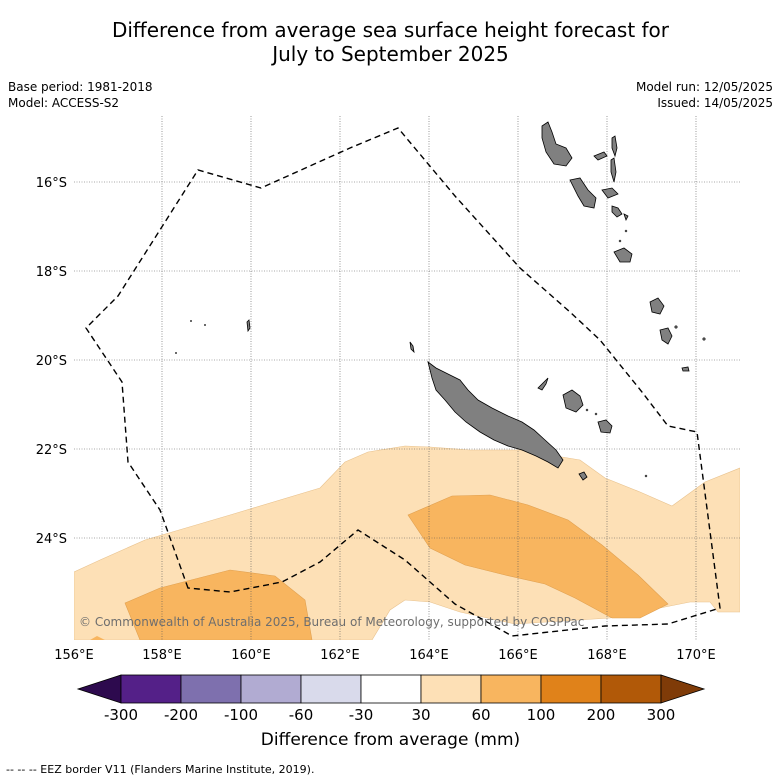 Image resolution: width=781 pixels, height=781 pixels. What do you see at coordinates (64, 103) in the screenshot?
I see `model-name: Model: ACCESS-S2` at bounding box center [64, 103].